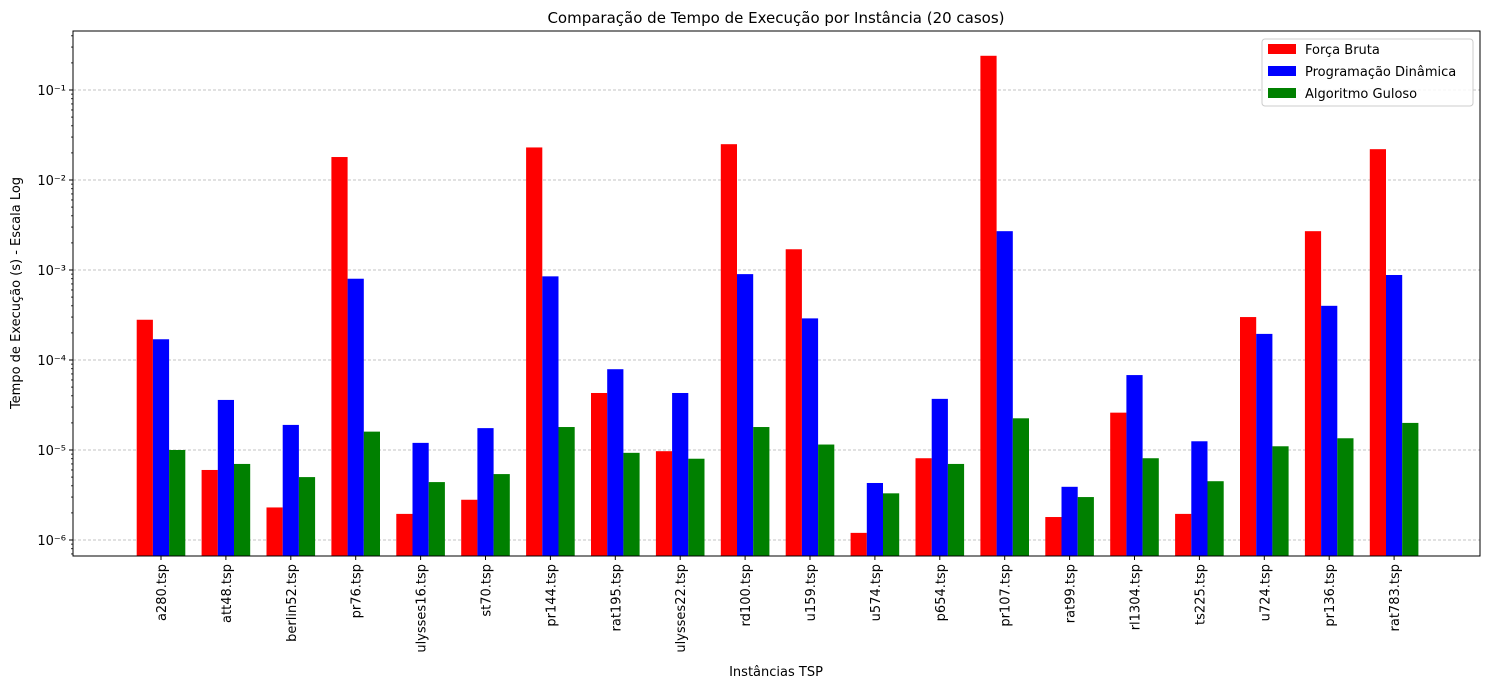 The image size is (1490, 690). What do you see at coordinates (811, 592) in the screenshot?
I see `x-tick-label: u159.tsp` at bounding box center [811, 592].